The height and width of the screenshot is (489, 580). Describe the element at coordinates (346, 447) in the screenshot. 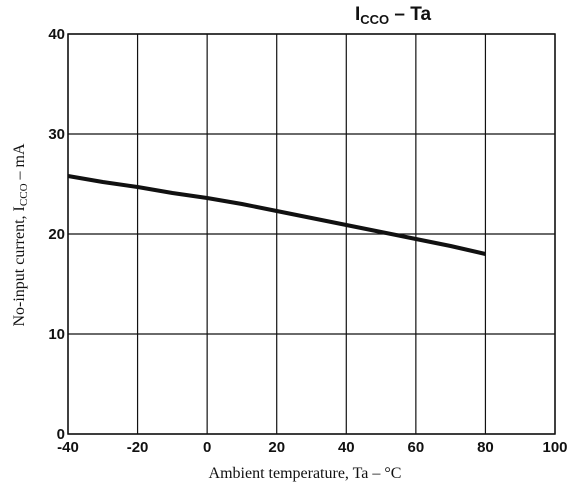

I see `x-tick-label: 40` at that location.